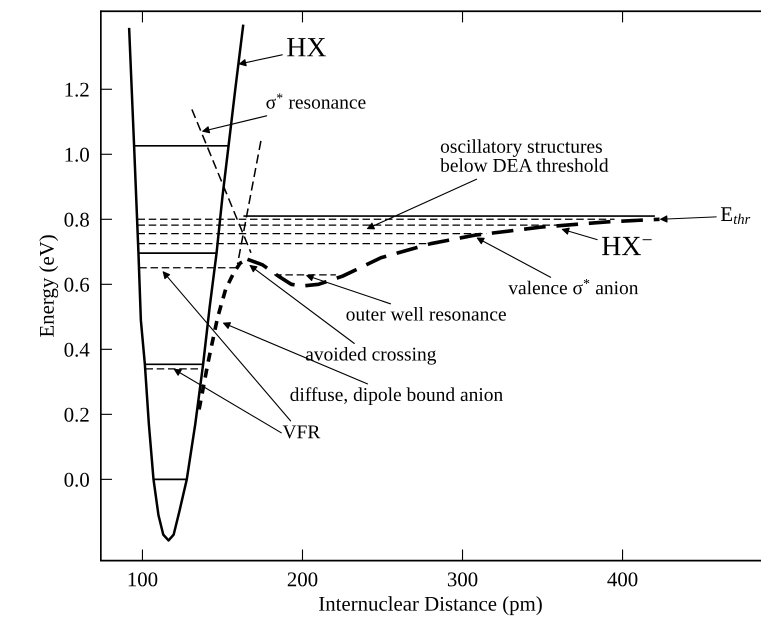  I want to click on annotation: diffuse, dipole bound anion, so click(396, 396).